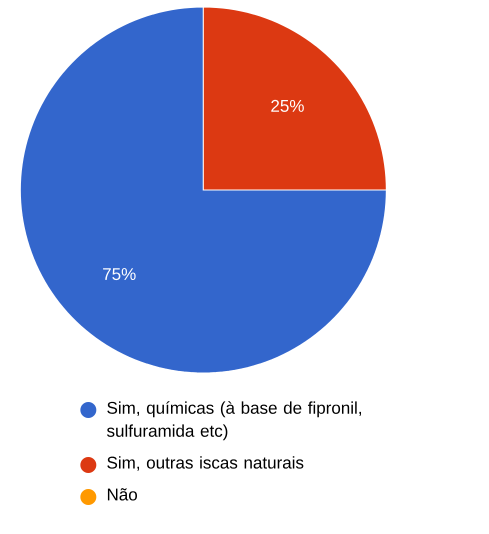  I want to click on data-label: 75%, so click(119, 274).